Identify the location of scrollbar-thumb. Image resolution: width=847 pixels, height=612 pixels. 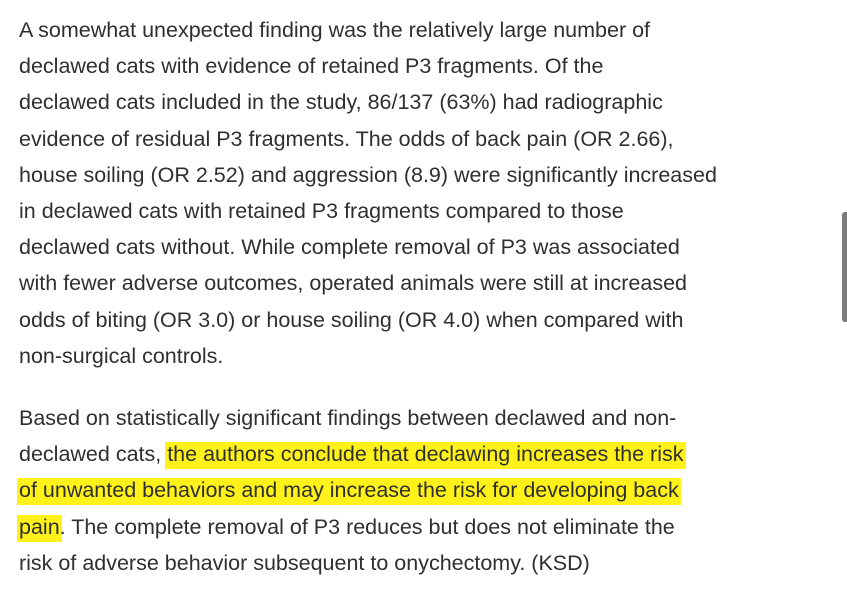
(844, 267).